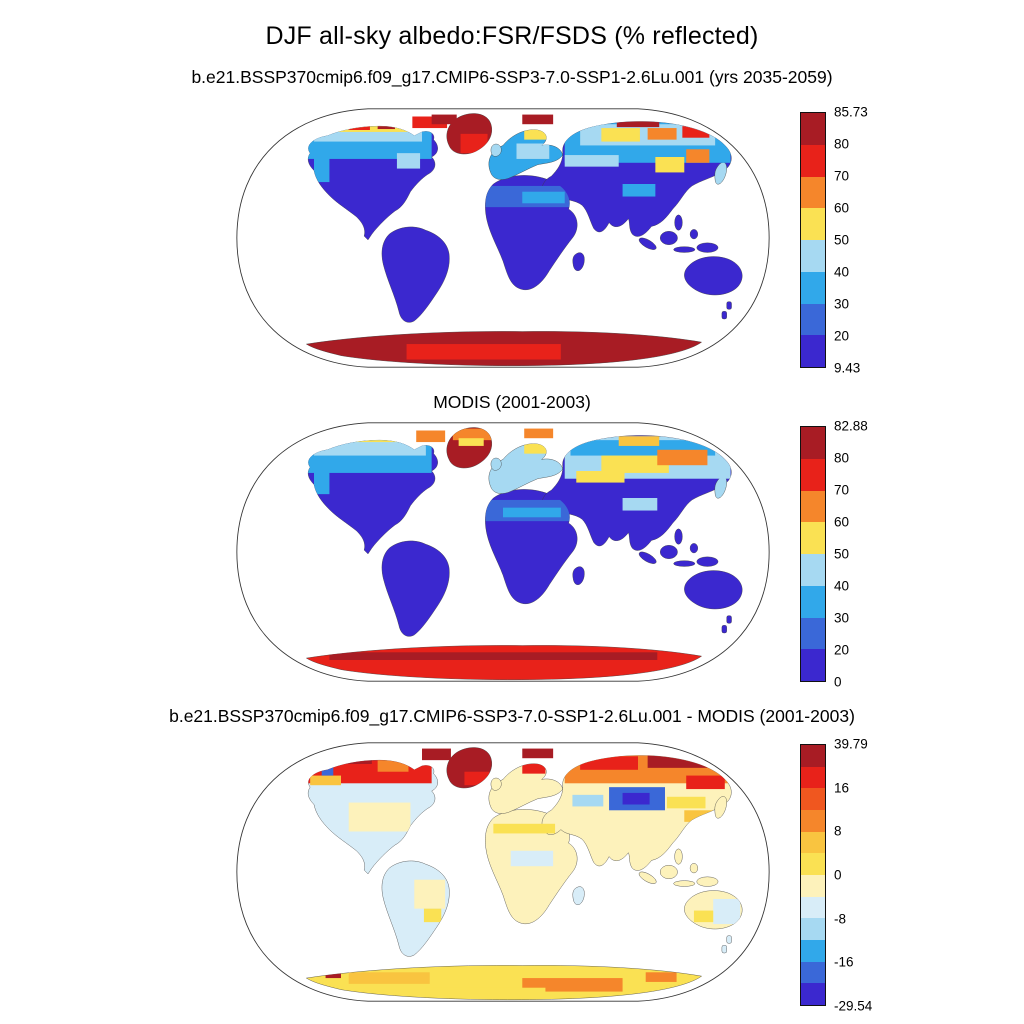 This screenshot has height=1024, width=1024. Describe the element at coordinates (496, 464) in the screenshot. I see `continent-uk` at that location.